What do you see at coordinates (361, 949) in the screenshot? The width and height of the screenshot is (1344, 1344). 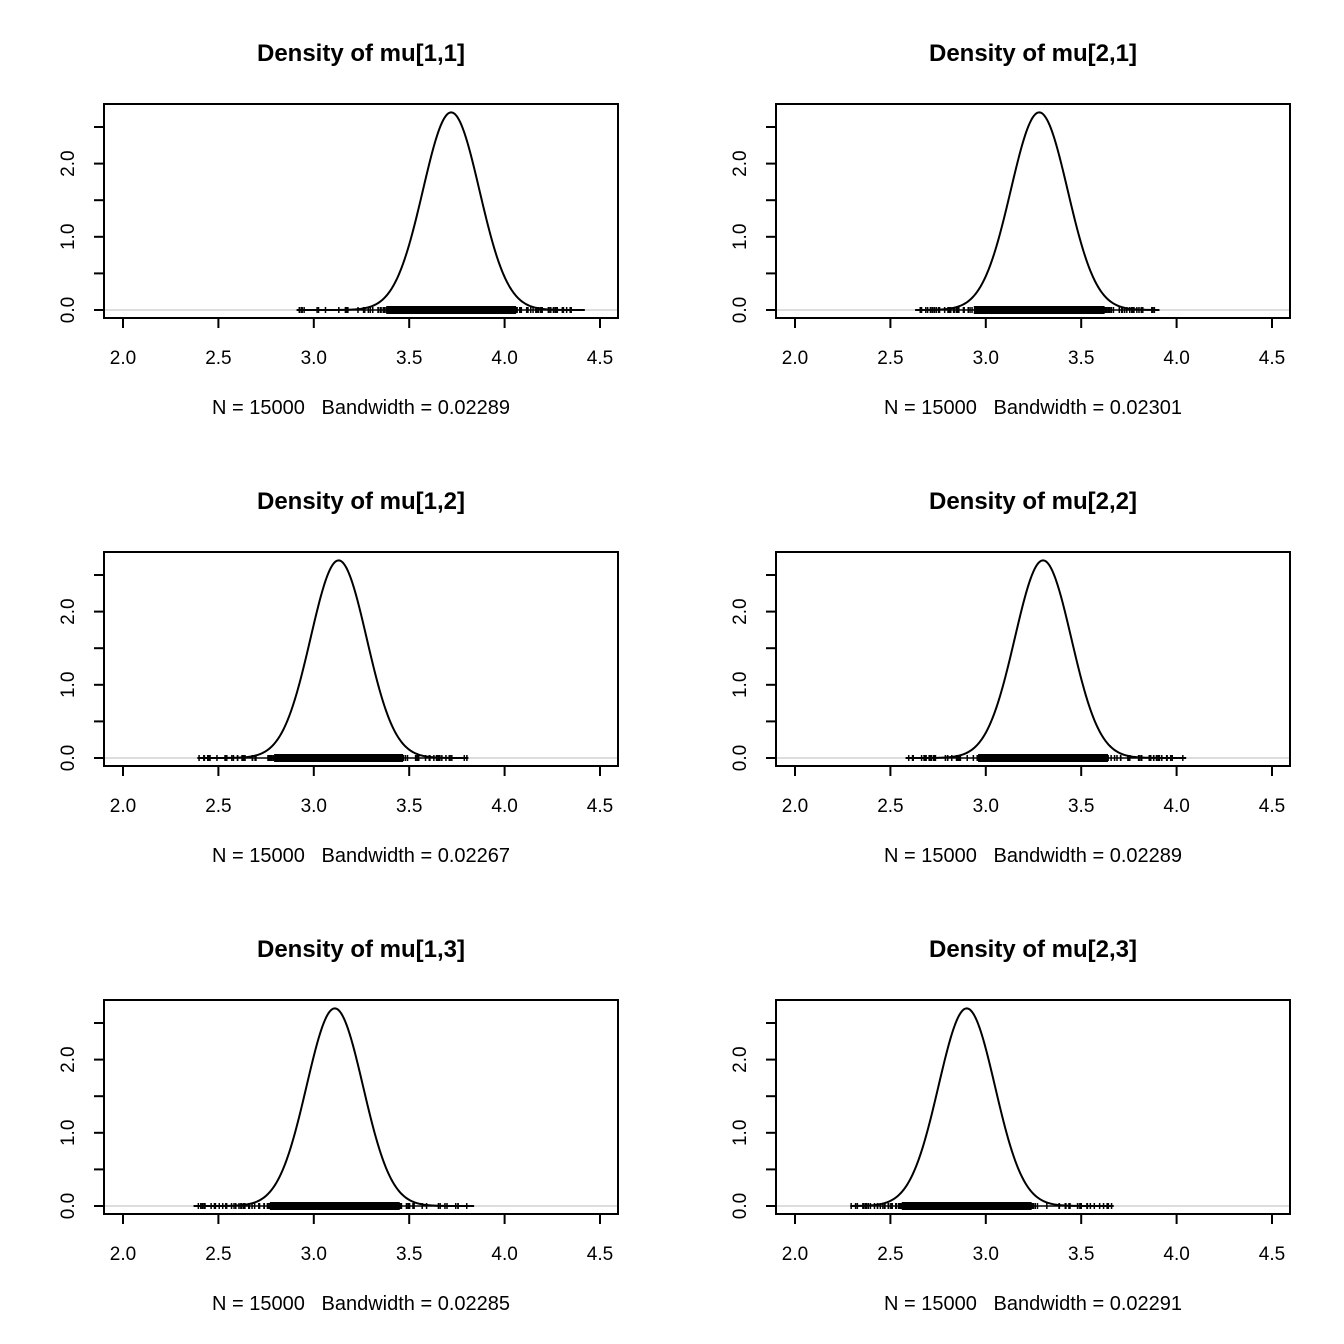 I see `chart-title: Density of mu[1,3]` at bounding box center [361, 949].